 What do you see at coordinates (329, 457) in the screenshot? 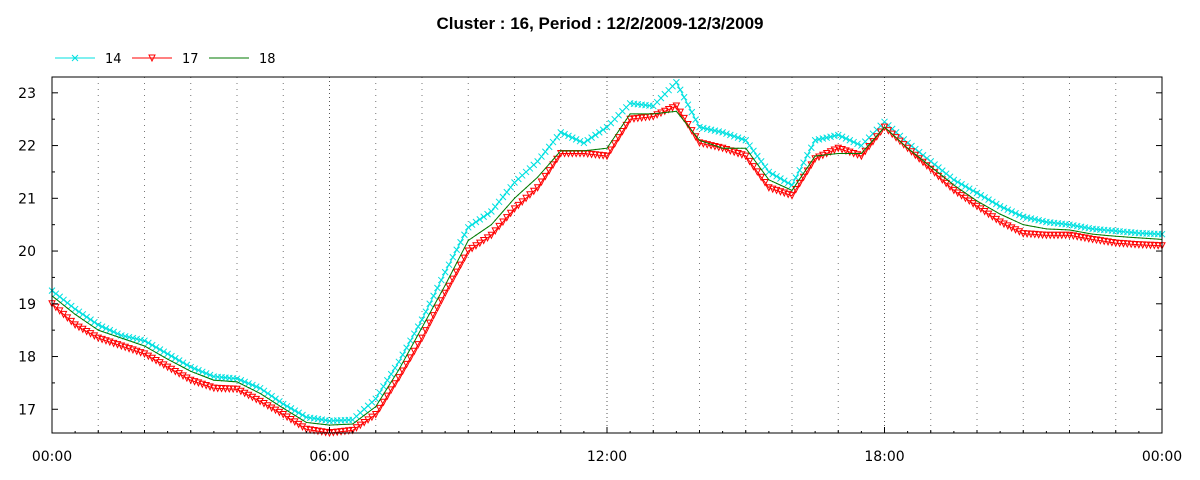
I see `x-tick-label: 06:00` at bounding box center [329, 457].